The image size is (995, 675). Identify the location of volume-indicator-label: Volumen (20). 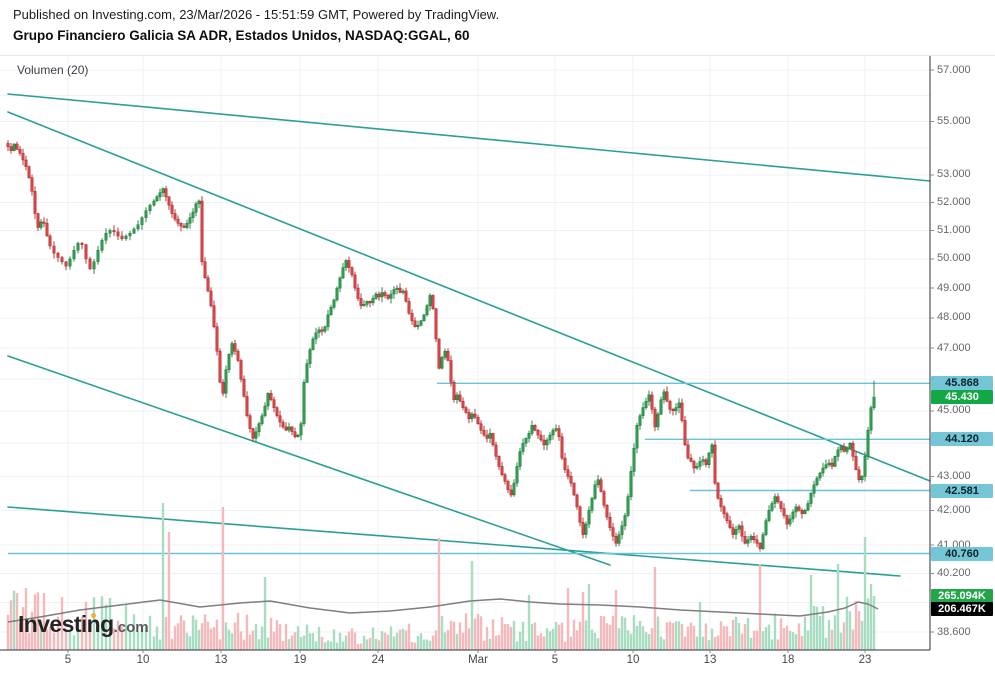
(53, 70).